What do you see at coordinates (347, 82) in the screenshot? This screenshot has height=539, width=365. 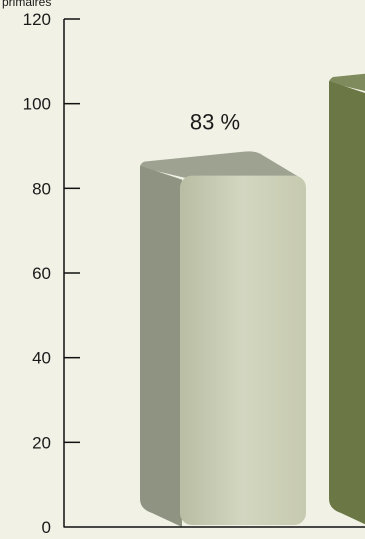 I see `bar-1-top-face` at bounding box center [347, 82].